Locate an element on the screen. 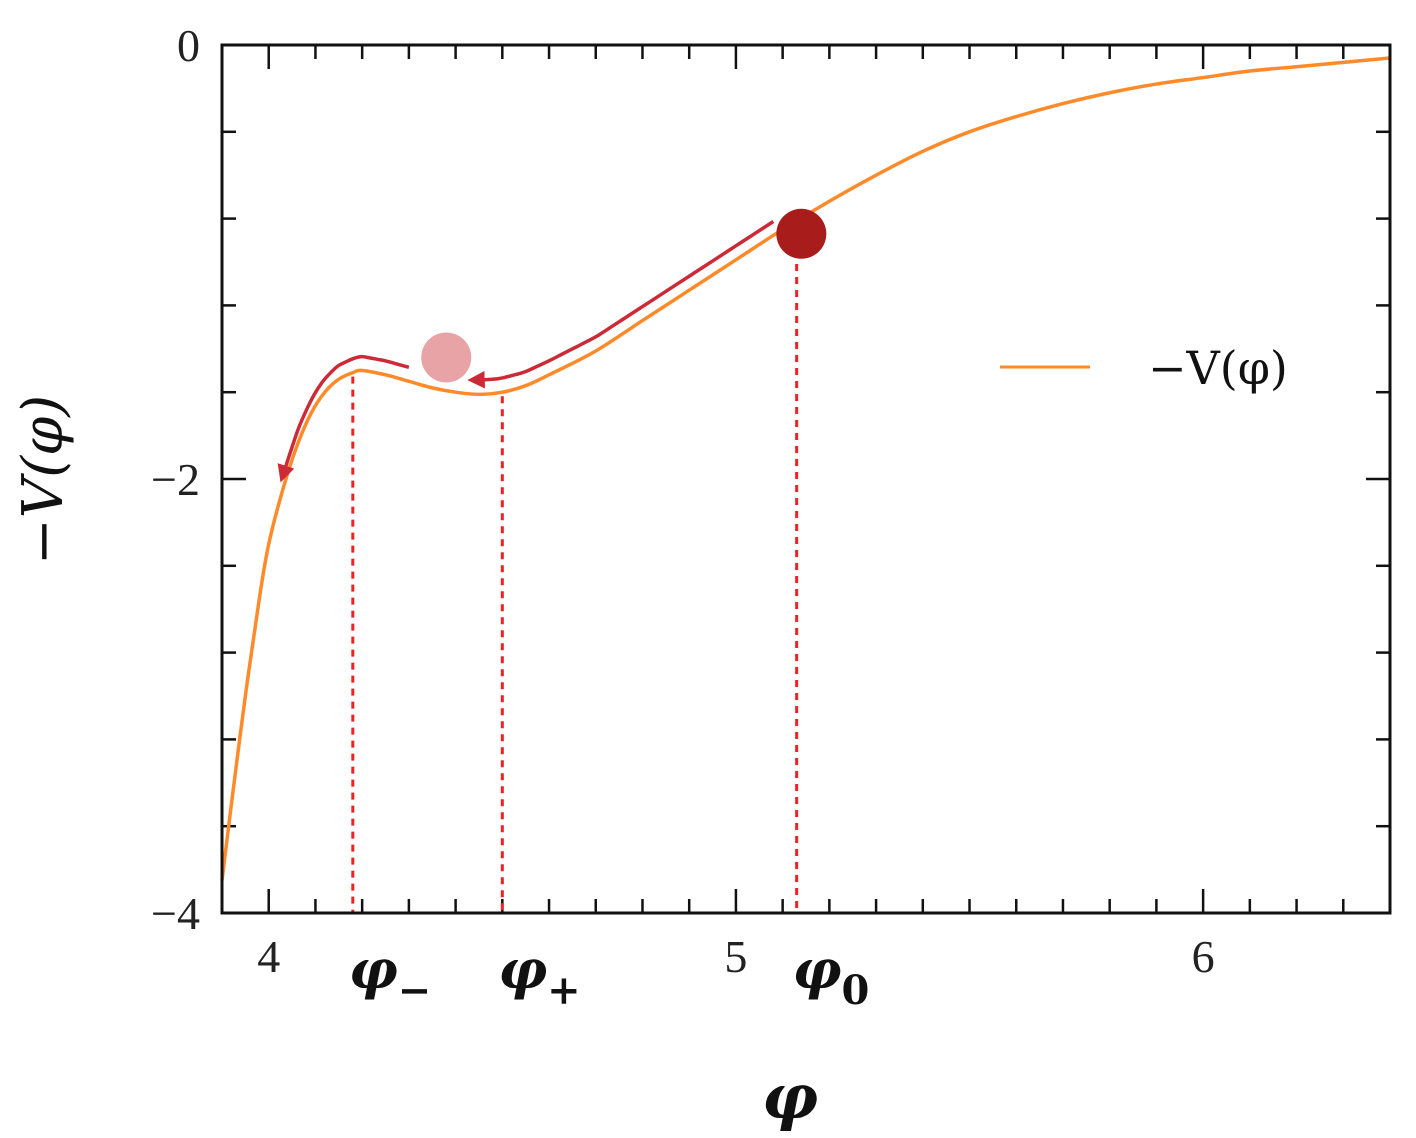 This screenshot has width=1416, height=1138. legend-label: −V(φ) is located at coordinates (1218, 368).